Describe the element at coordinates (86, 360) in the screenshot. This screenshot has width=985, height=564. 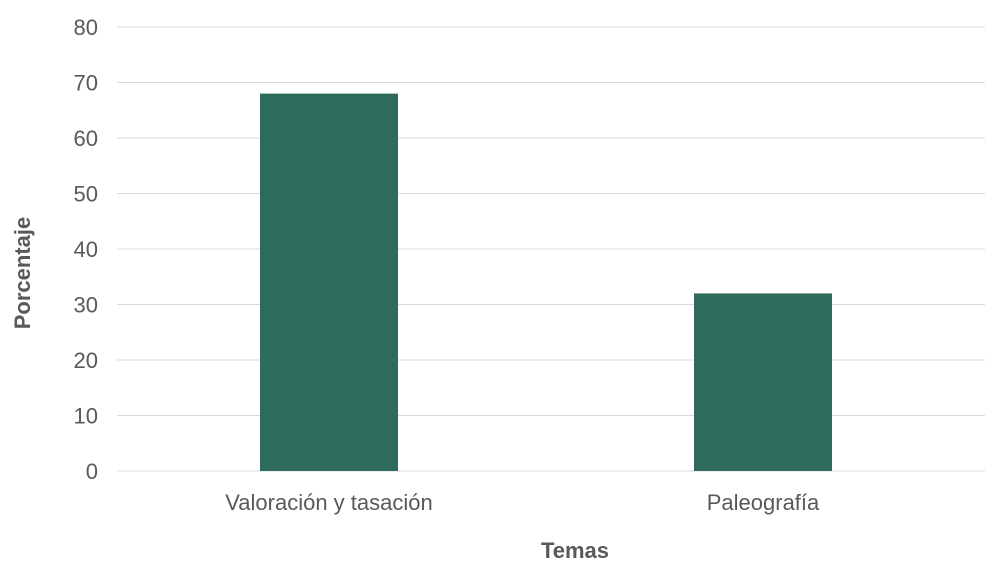
I see `y-tick-label: 20` at that location.